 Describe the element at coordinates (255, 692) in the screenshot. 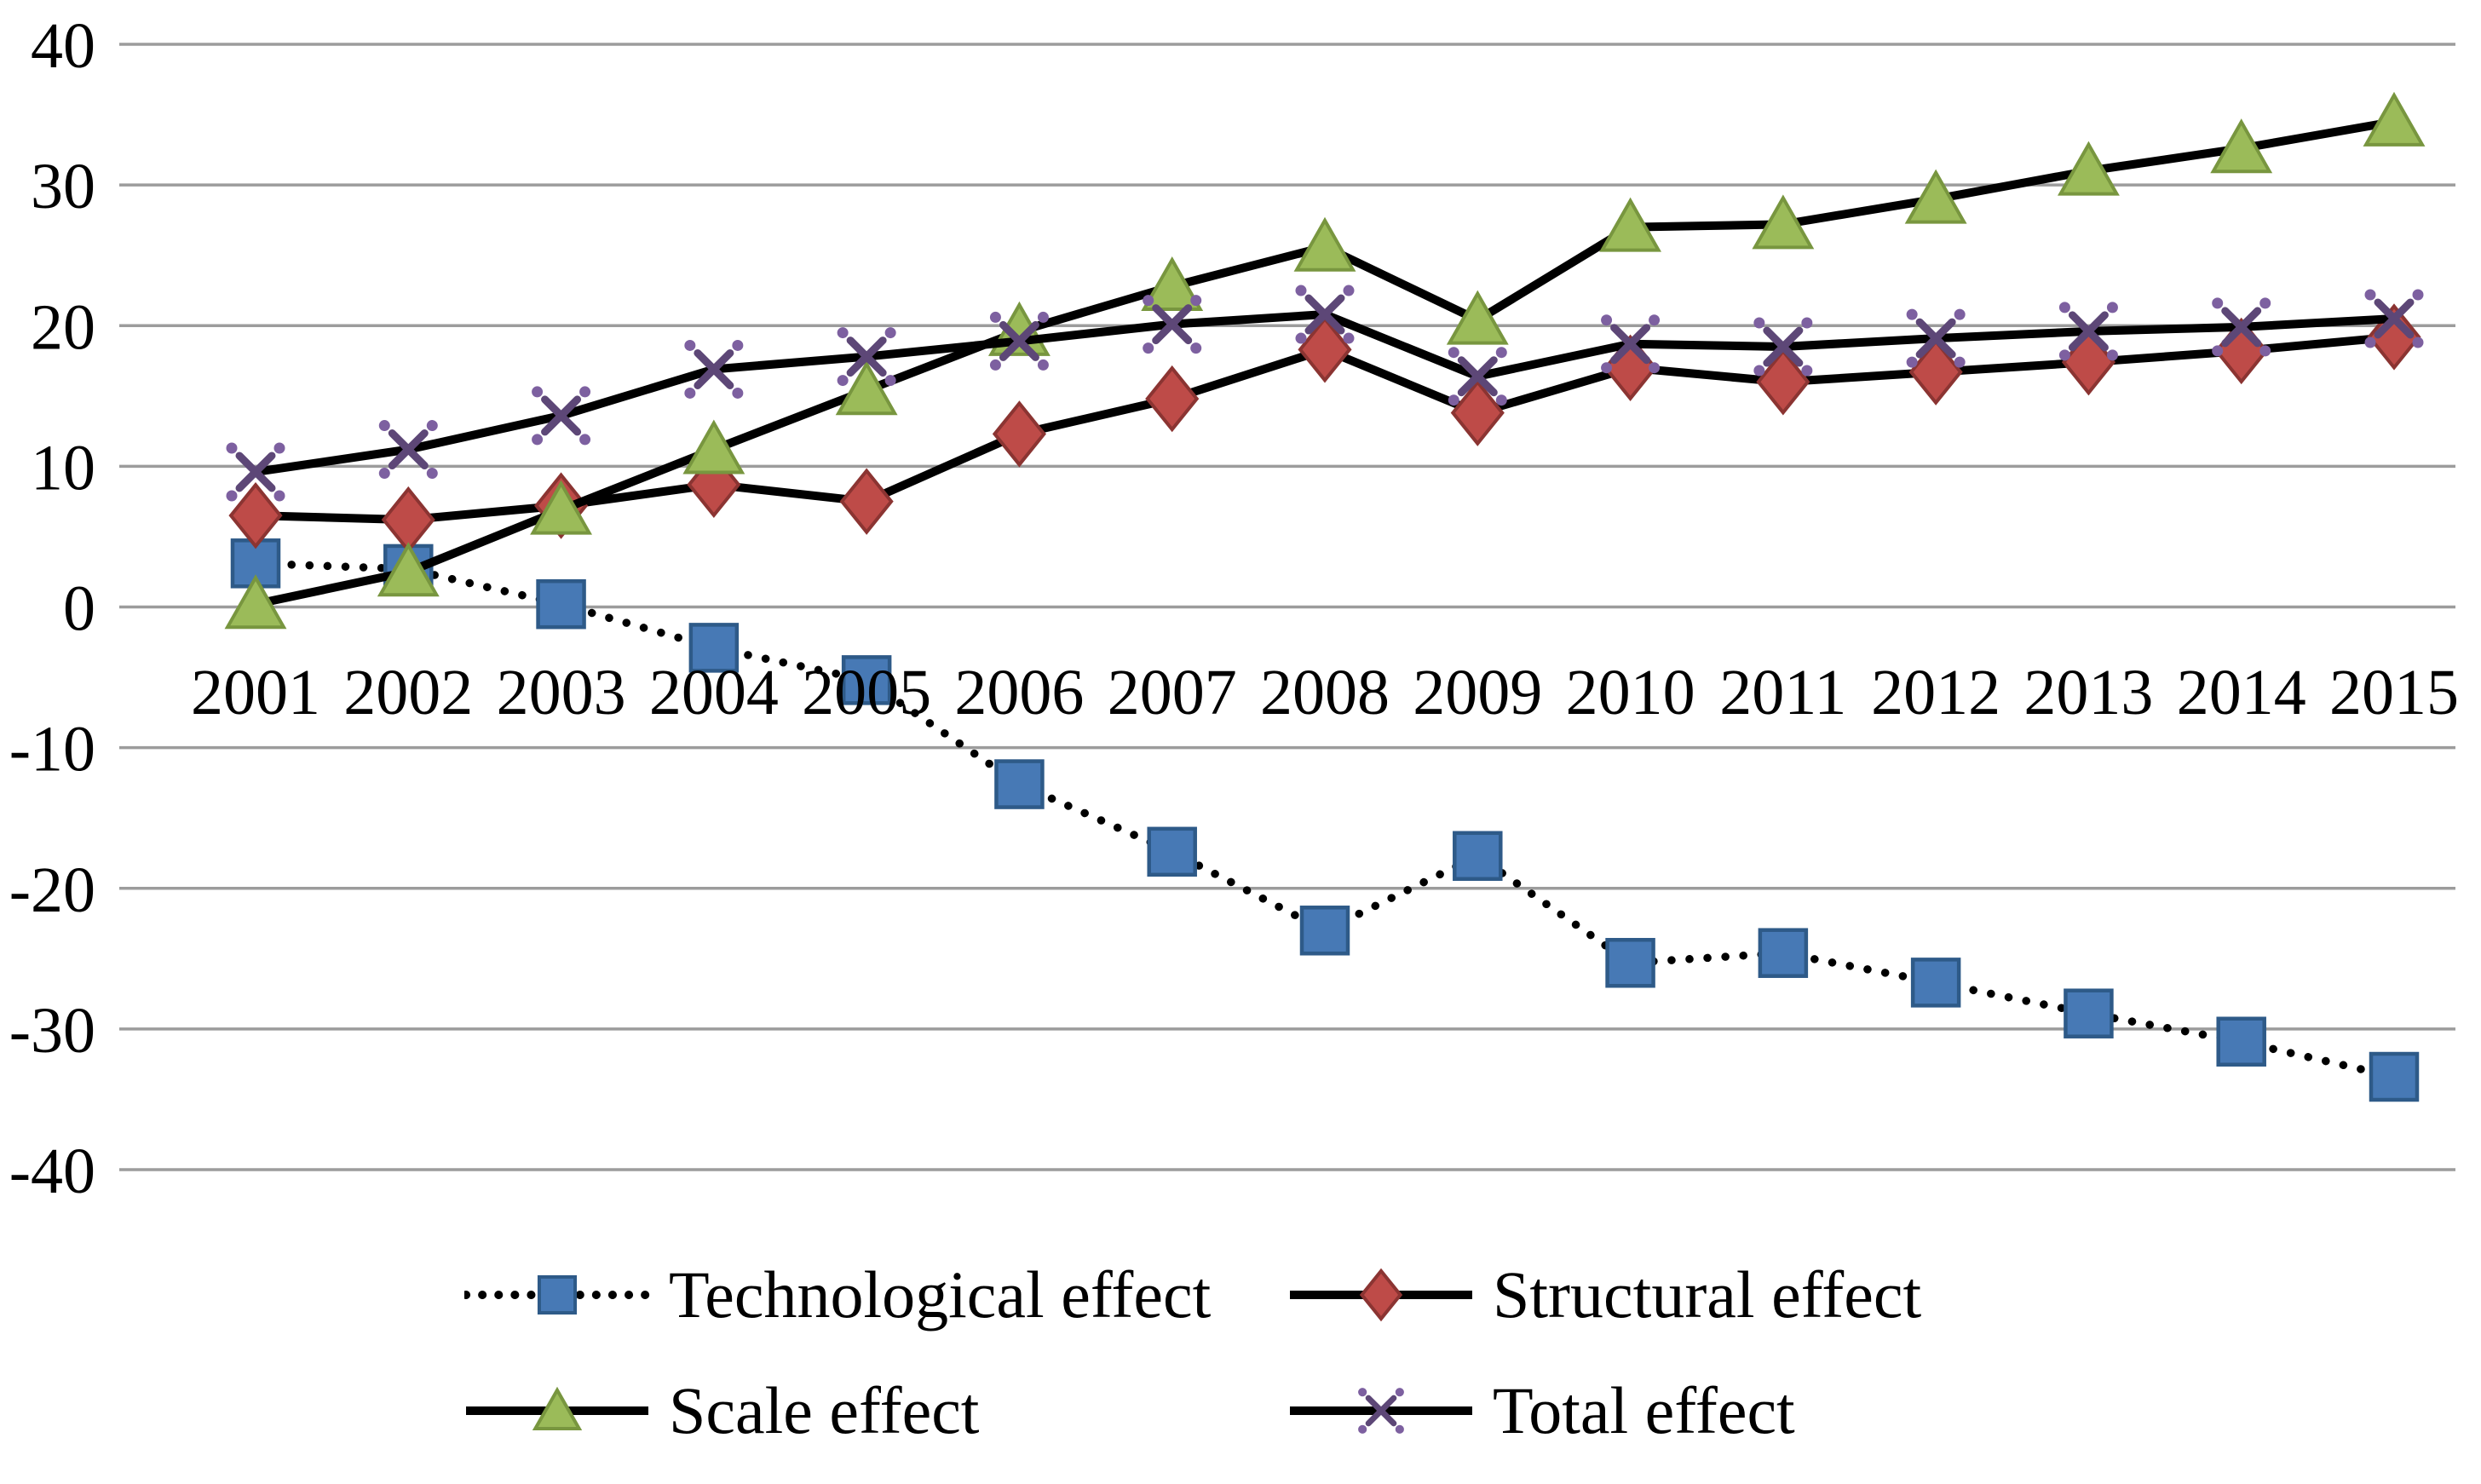

I see `x-tick-label: 2001` at that location.